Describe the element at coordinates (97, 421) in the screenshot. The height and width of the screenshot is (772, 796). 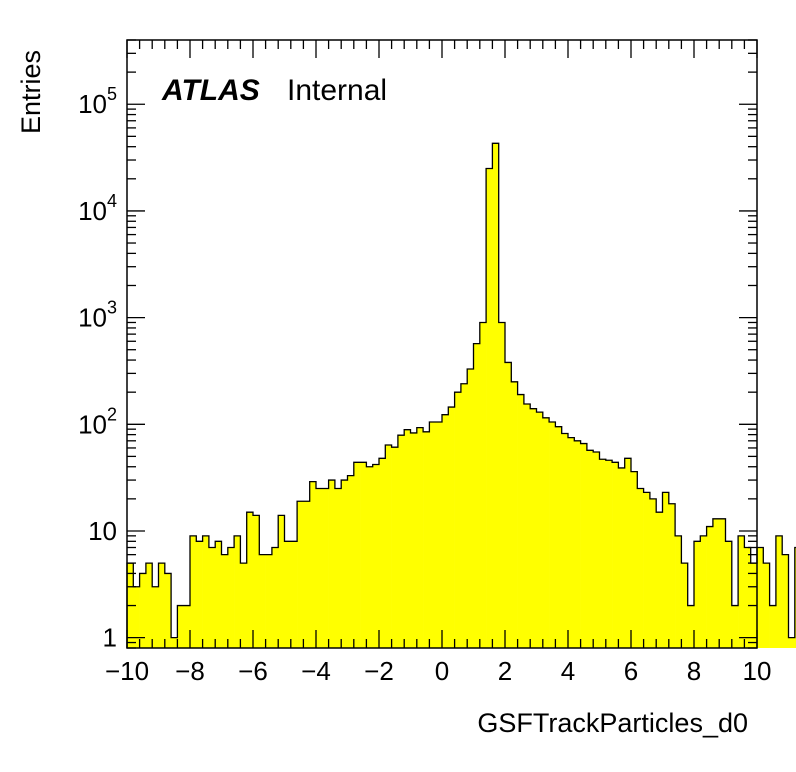
I see `y-tick-label: 102` at that location.